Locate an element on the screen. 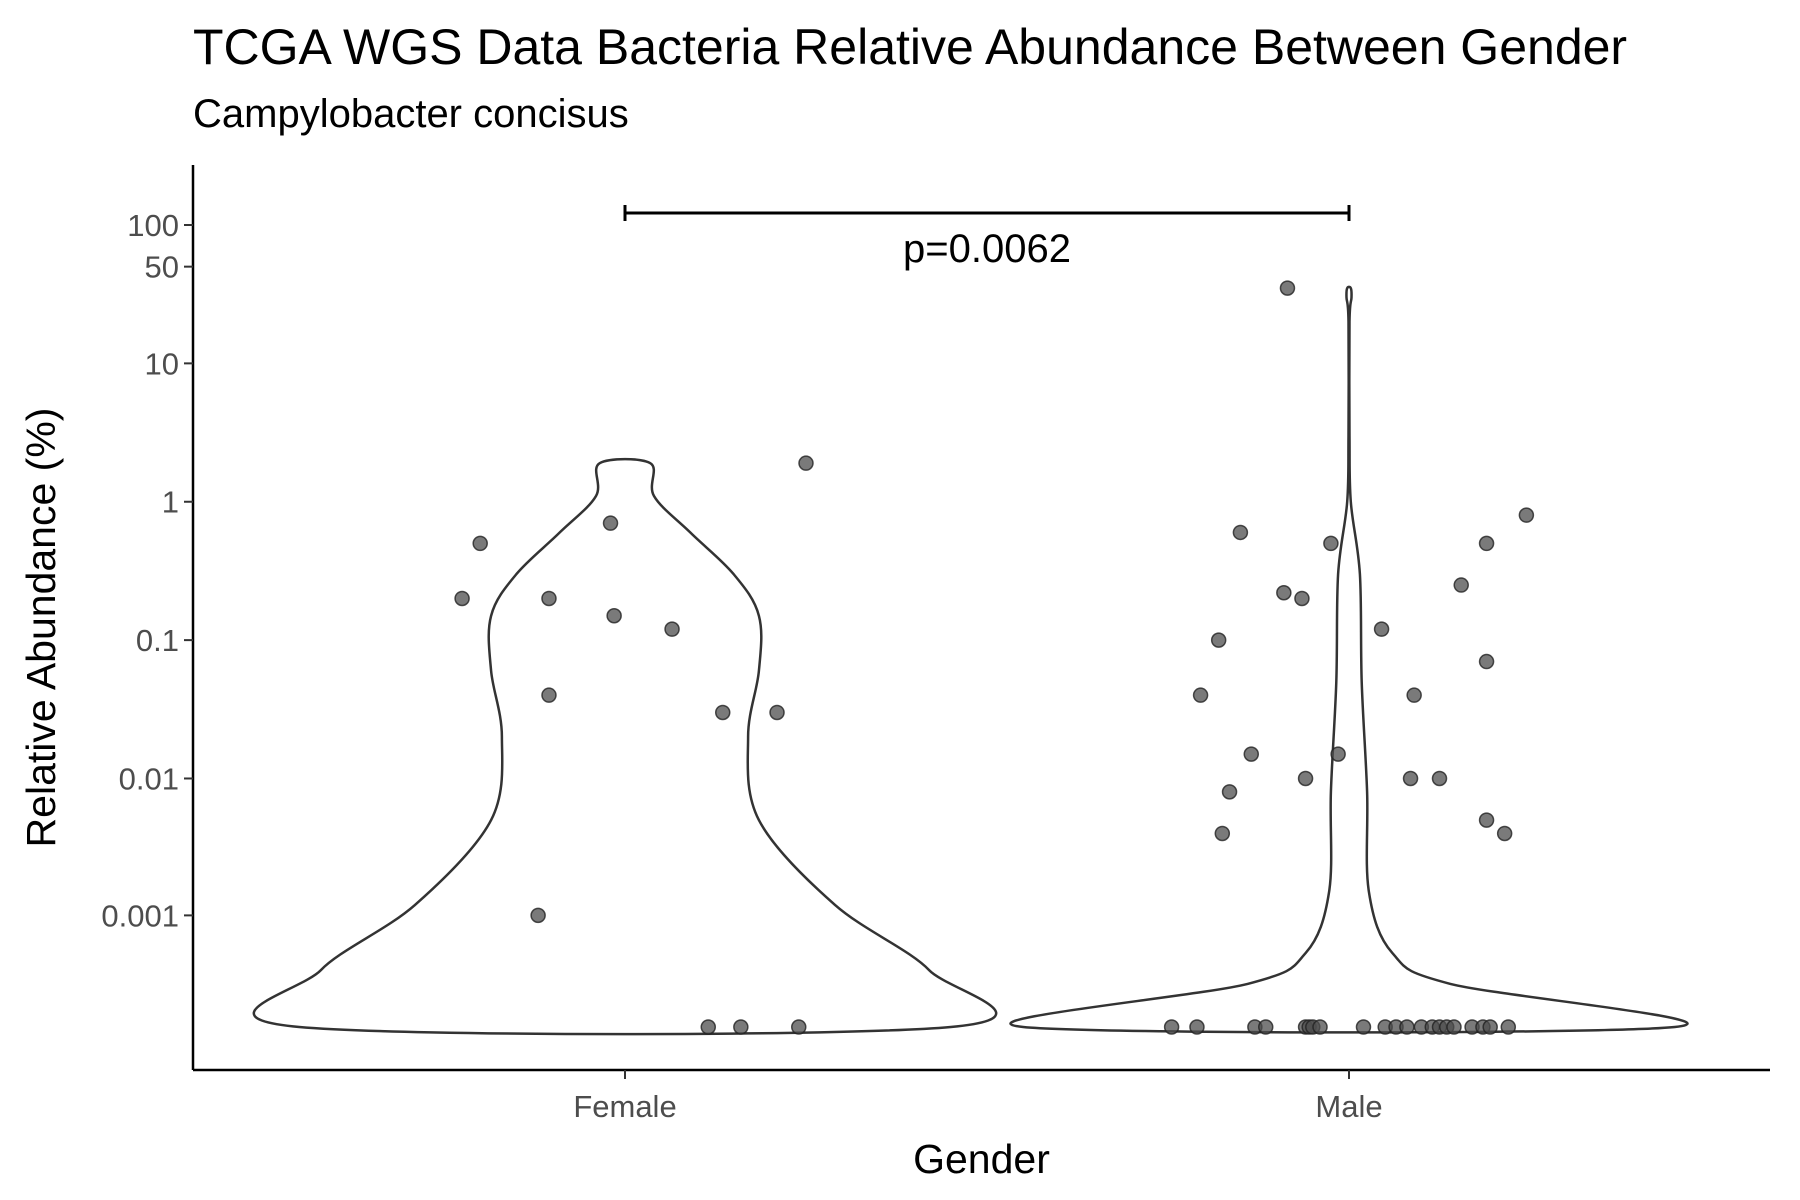 Image resolution: width=1800 pixels, height=1200 pixels. x-tick-label: Male is located at coordinates (1348, 1106).